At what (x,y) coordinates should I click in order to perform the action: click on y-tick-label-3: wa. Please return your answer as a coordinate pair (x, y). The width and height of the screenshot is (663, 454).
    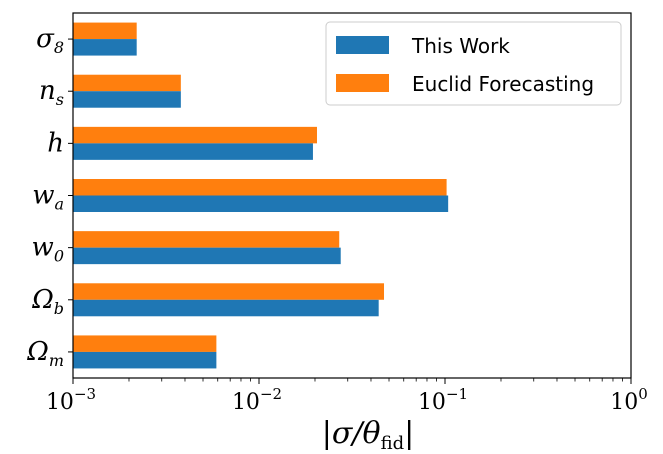
    Looking at the image, I should click on (48, 197).